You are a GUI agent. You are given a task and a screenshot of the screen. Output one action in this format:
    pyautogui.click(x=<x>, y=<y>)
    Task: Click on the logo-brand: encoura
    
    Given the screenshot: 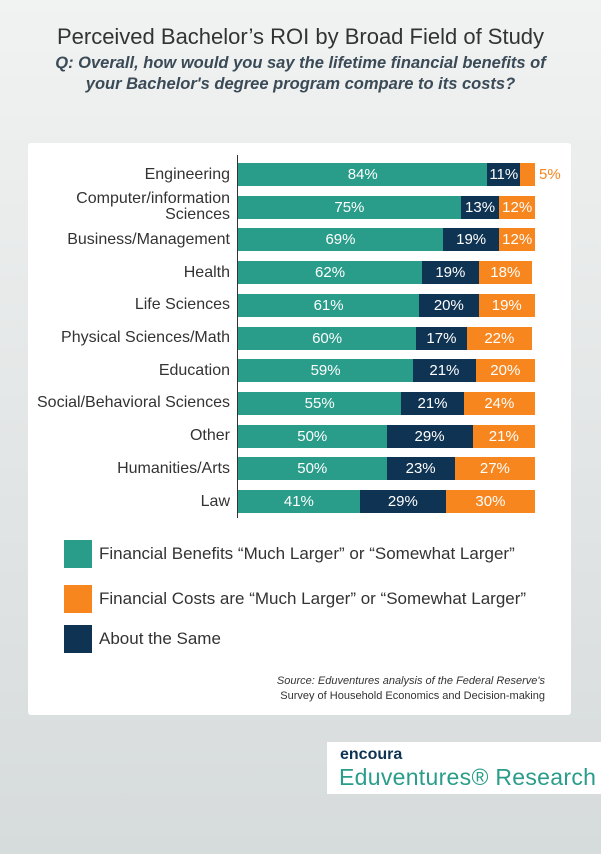 What is the action you would take?
    pyautogui.click(x=371, y=754)
    